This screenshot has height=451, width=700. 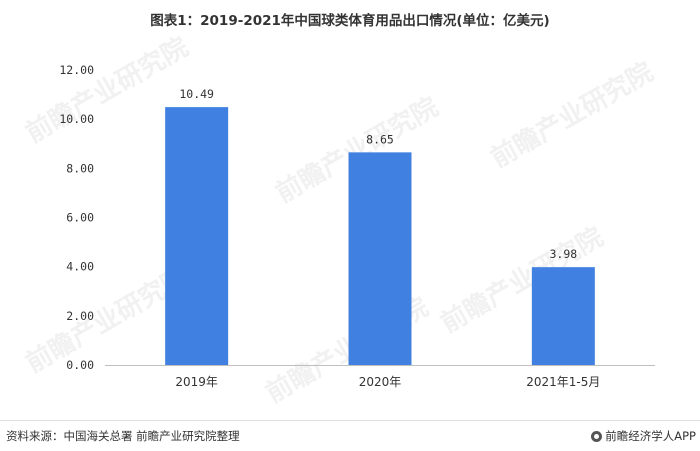 What do you see at coordinates (350, 21) in the screenshot?
I see `chart-title: 图表1：2019-2021年中国球类体育用品出口情况(单位：亿美元)` at bounding box center [350, 21].